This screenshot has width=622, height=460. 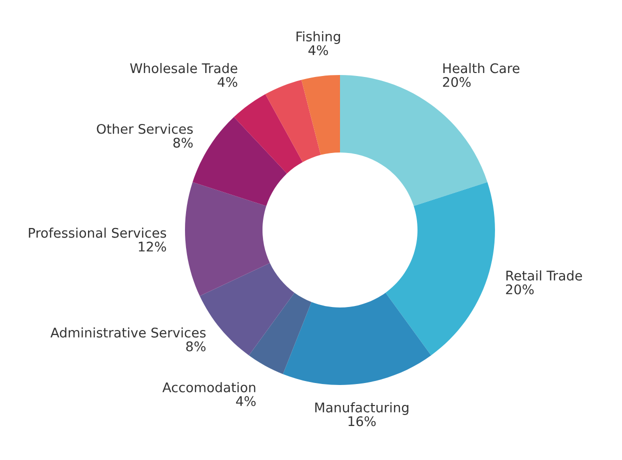 I want to click on slice-label: Health Care, so click(x=481, y=68).